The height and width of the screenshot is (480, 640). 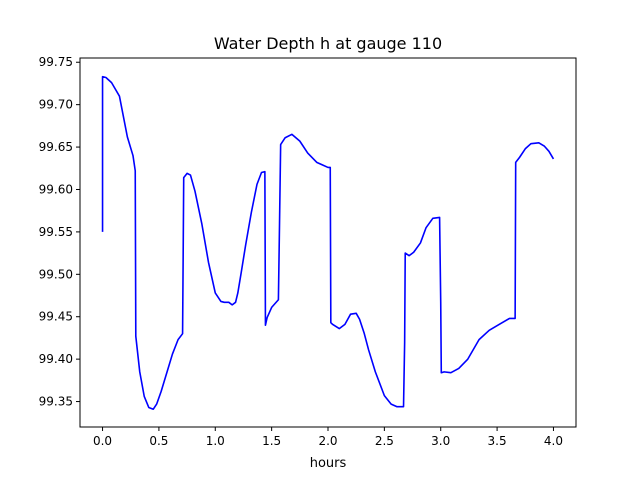 I want to click on x-tick-label: 0.0, so click(x=102, y=441).